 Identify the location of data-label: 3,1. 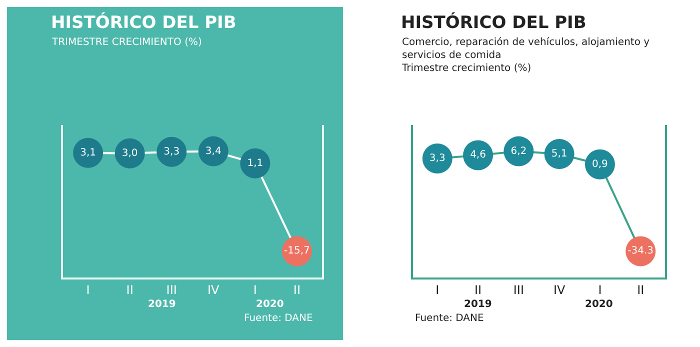
(88, 152).